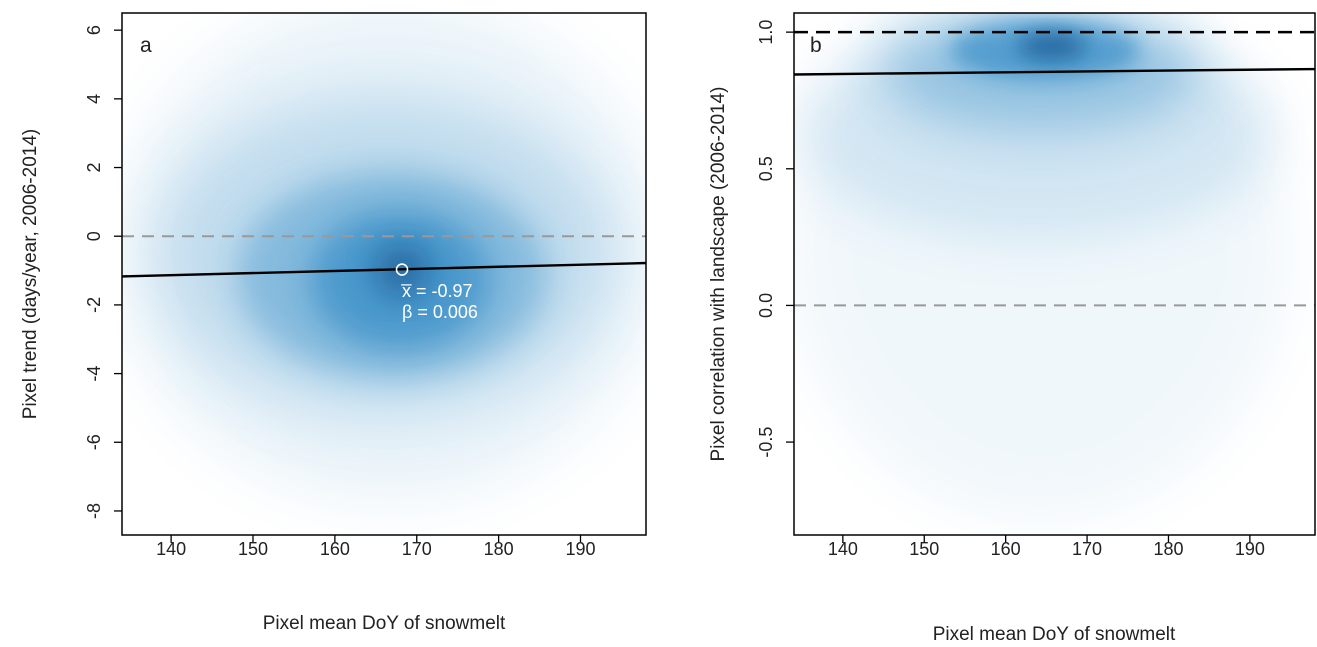 This screenshot has height=647, width=1317. I want to click on panel-a-y-axis: -8 -6 -4 -2 0 2 4 6, so click(103, 272).